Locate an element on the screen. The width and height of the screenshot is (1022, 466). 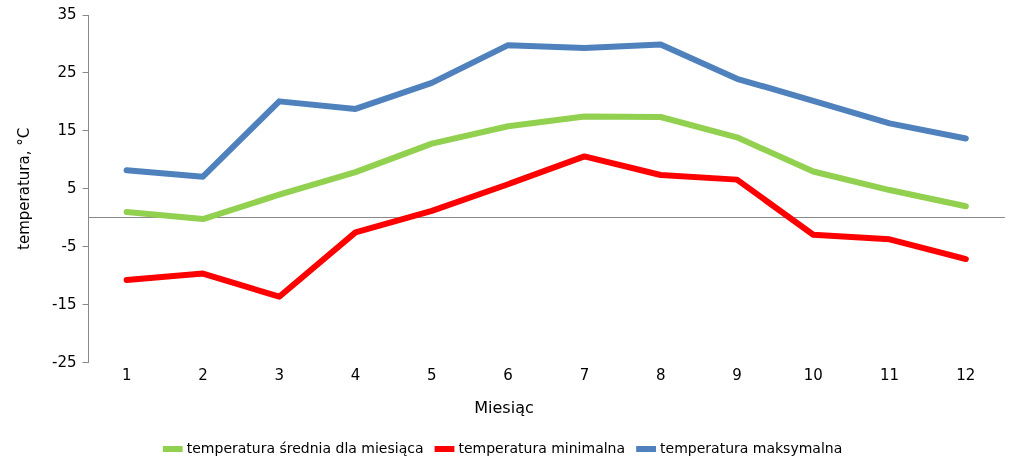
y-tick-label: 35 is located at coordinates (67, 13).